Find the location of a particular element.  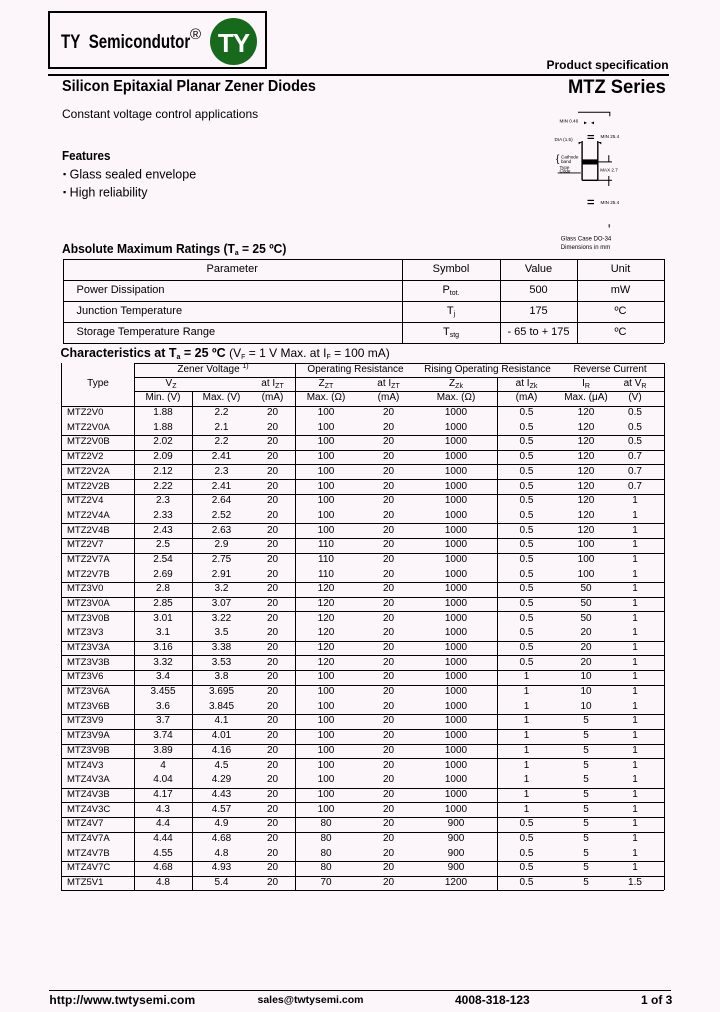

svg-text: Glass Case DO-34 is located at coordinates (586, 240).